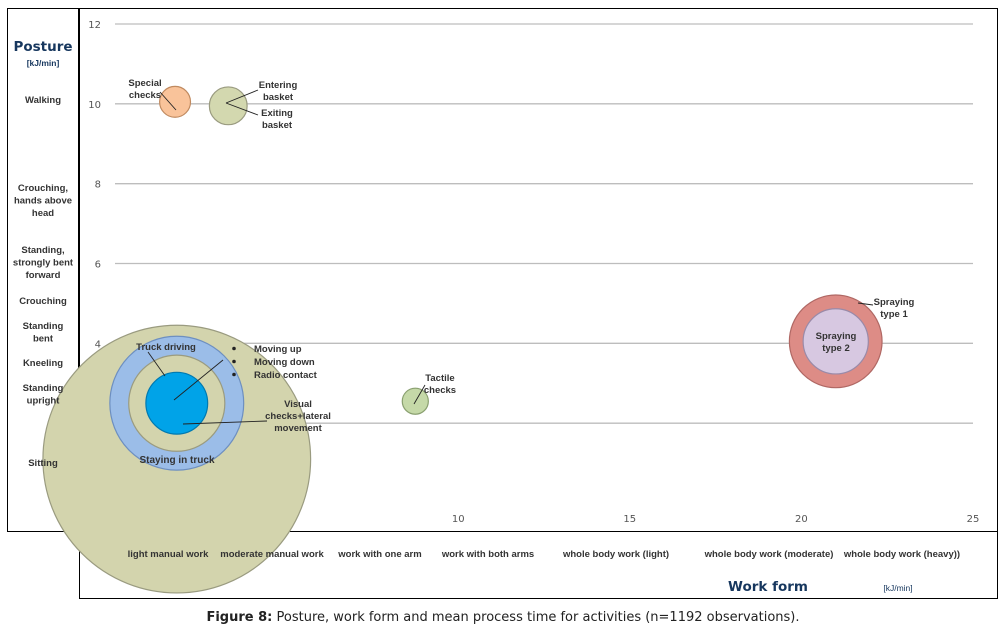  What do you see at coordinates (298, 428) in the screenshot?
I see `visual-checks-label-line-3: movement` at bounding box center [298, 428].